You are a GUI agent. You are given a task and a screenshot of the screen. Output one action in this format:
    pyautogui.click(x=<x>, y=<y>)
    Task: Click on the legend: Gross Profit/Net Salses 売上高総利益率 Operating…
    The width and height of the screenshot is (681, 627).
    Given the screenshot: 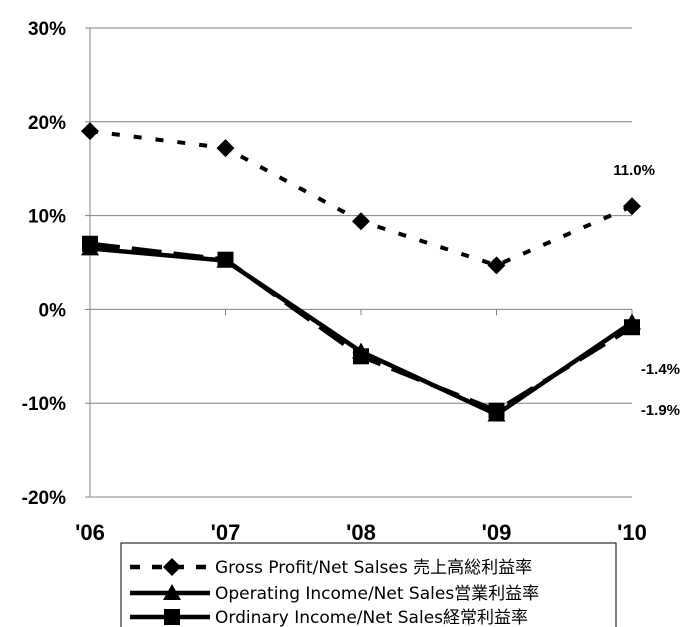 What is the action you would take?
    pyautogui.click(x=368, y=584)
    